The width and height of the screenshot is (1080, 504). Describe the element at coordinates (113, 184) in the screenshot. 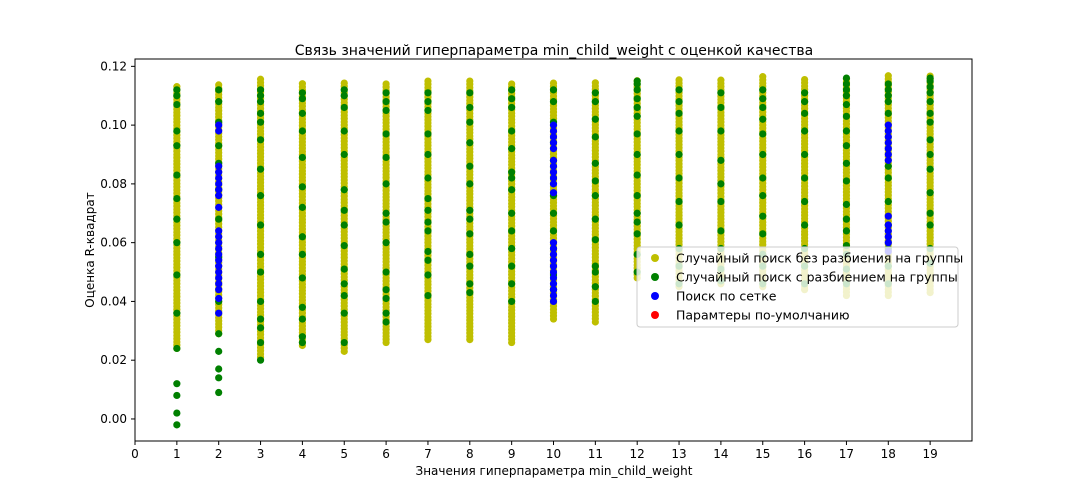

I see `y-tick-label: 0.08` at that location.